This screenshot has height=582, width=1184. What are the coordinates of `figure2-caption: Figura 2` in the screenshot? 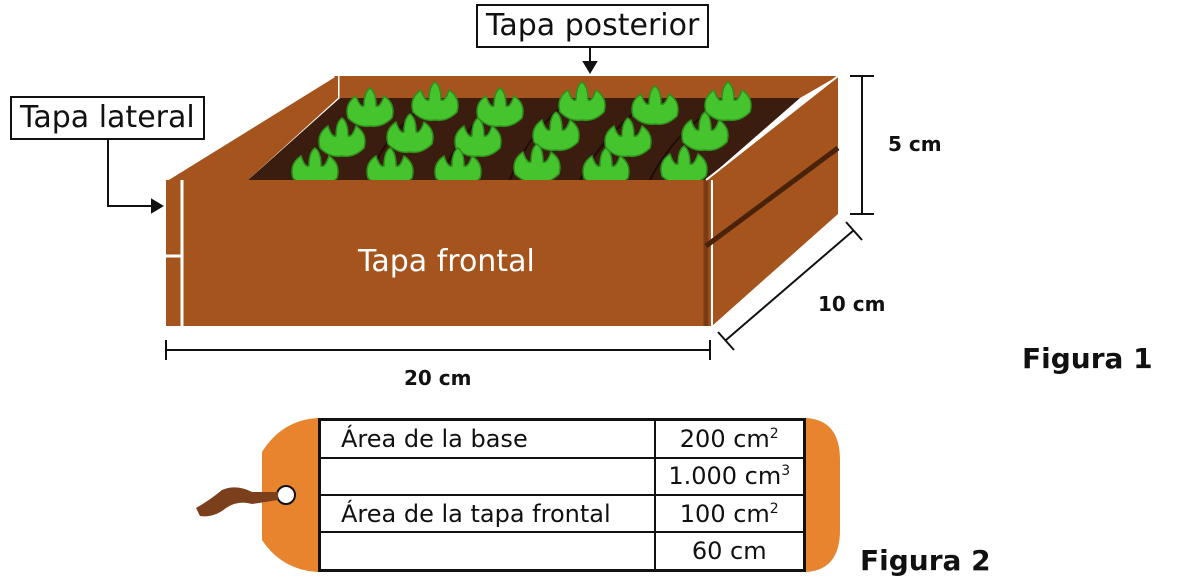 It's located at (925, 560).